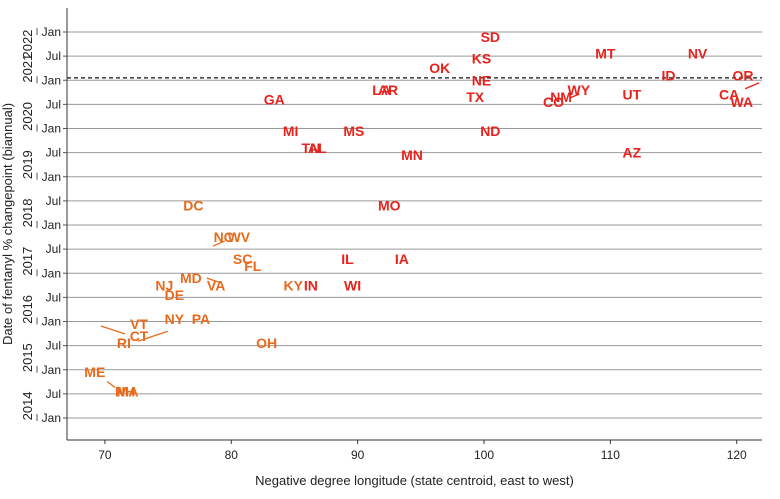 The width and height of the screenshot is (780, 499). What do you see at coordinates (578, 90) in the screenshot?
I see `state-point-wy: WY` at bounding box center [578, 90].